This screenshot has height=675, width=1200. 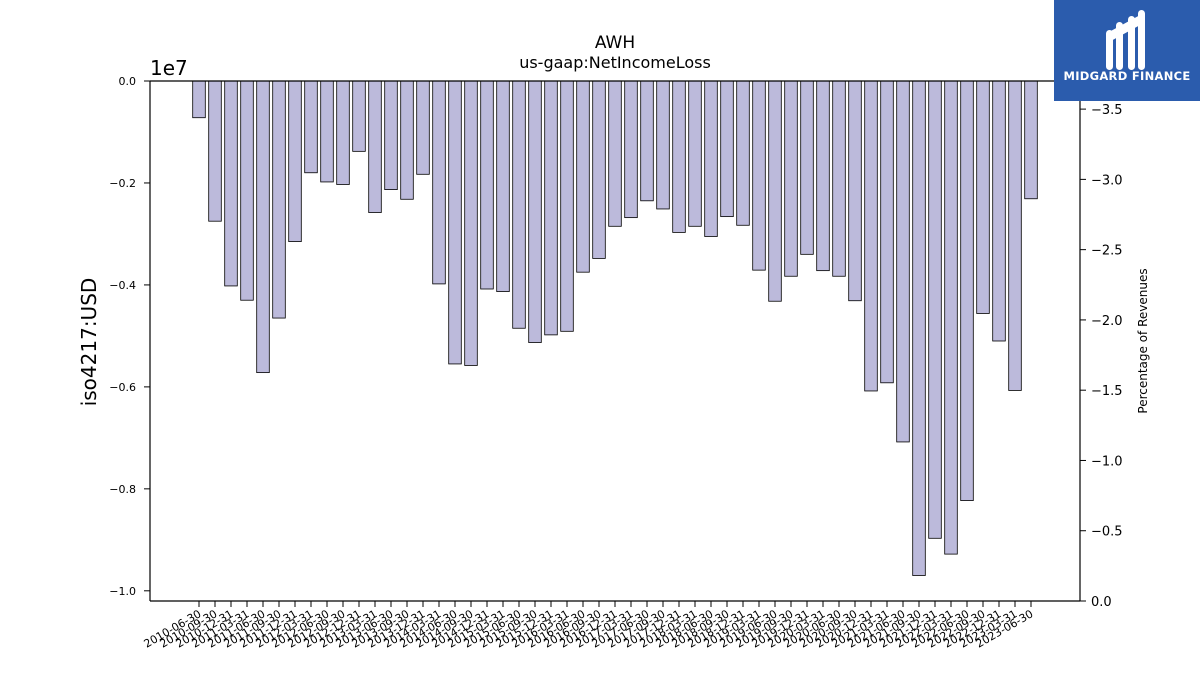 What do you see at coordinates (89, 342) in the screenshot?
I see `y-axis-label: iso4217:USD` at bounding box center [89, 342].